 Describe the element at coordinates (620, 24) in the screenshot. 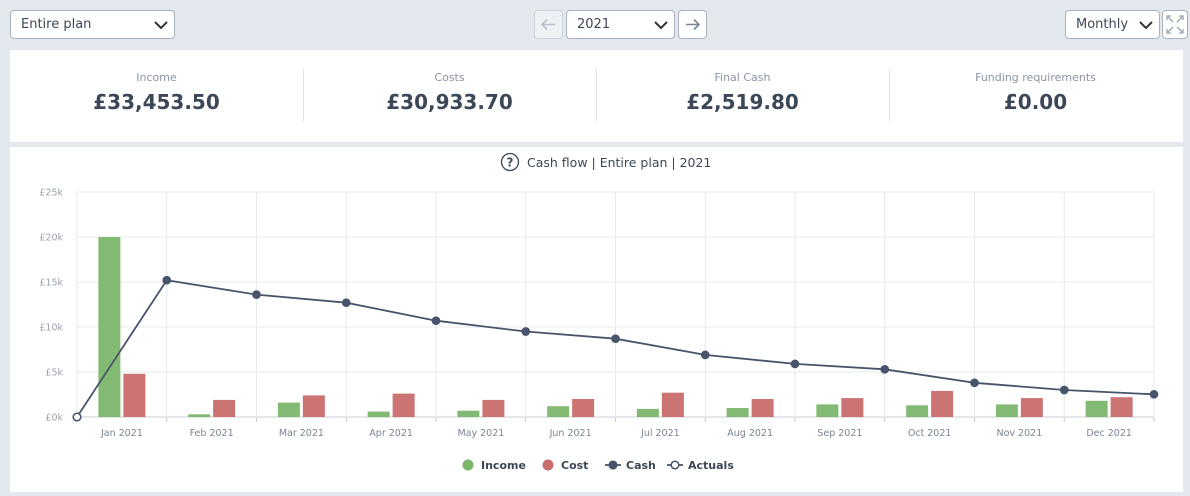

I see `year-select: 2021` at that location.